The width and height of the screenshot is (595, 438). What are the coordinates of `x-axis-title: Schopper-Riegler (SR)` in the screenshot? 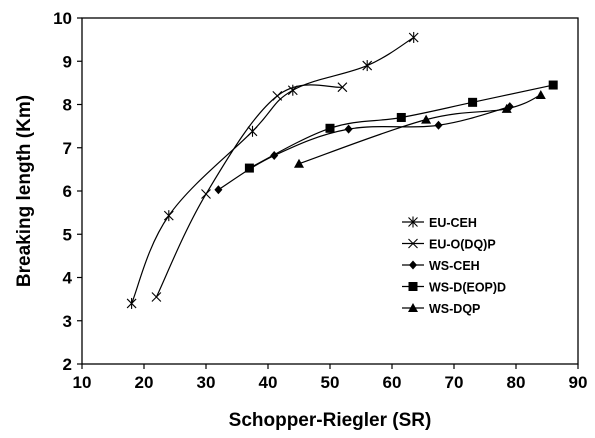 It's located at (330, 420).